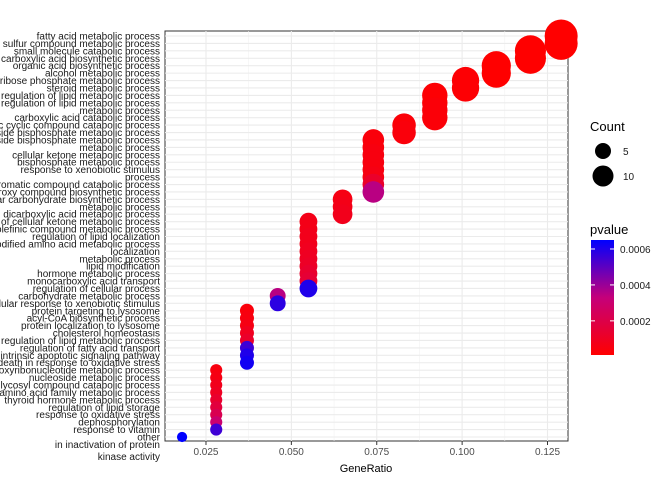  What do you see at coordinates (607, 126) in the screenshot?
I see `size-legend-title: Count` at bounding box center [607, 126].